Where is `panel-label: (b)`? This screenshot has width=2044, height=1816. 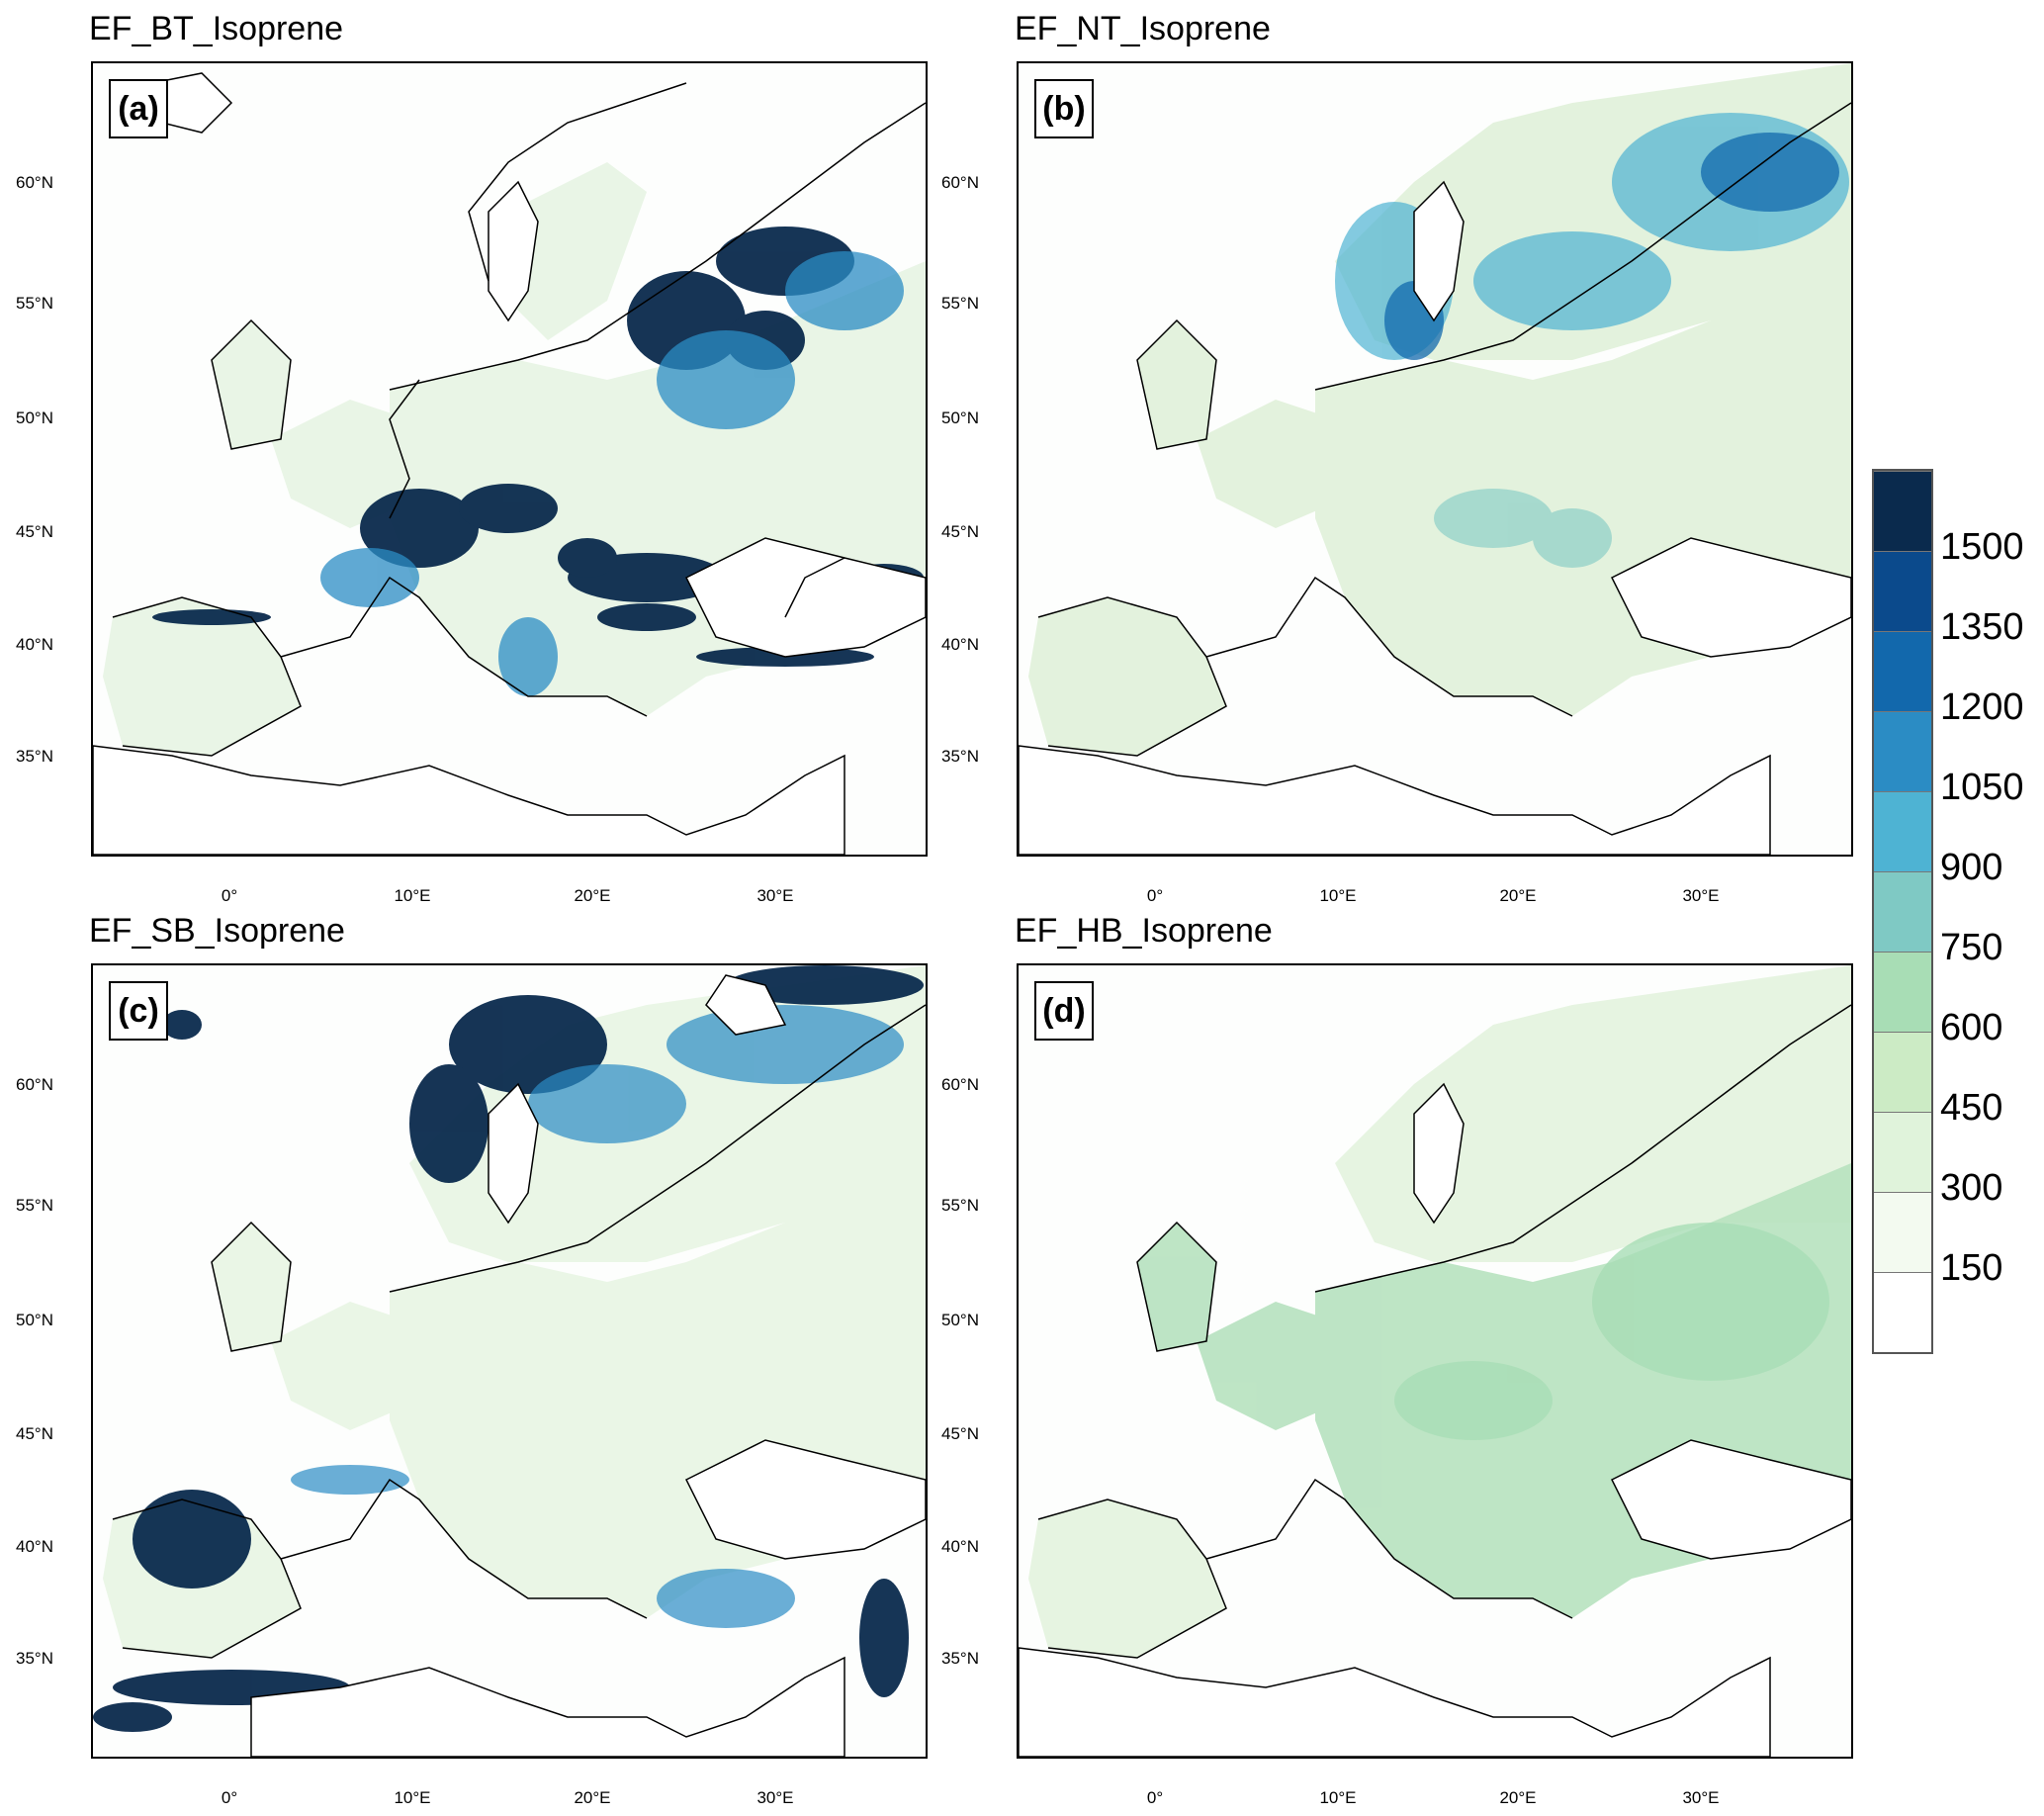 panel-label: (b) is located at coordinates (1064, 108).